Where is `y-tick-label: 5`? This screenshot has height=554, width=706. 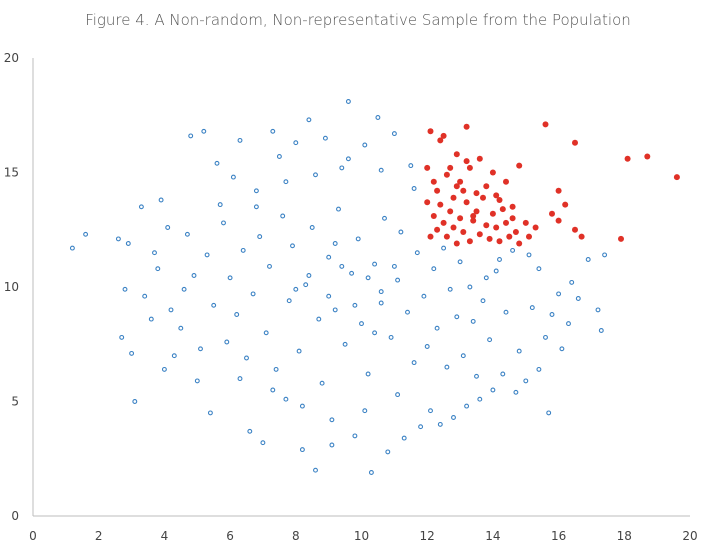 y-tick-label: 5 is located at coordinates (15, 402).